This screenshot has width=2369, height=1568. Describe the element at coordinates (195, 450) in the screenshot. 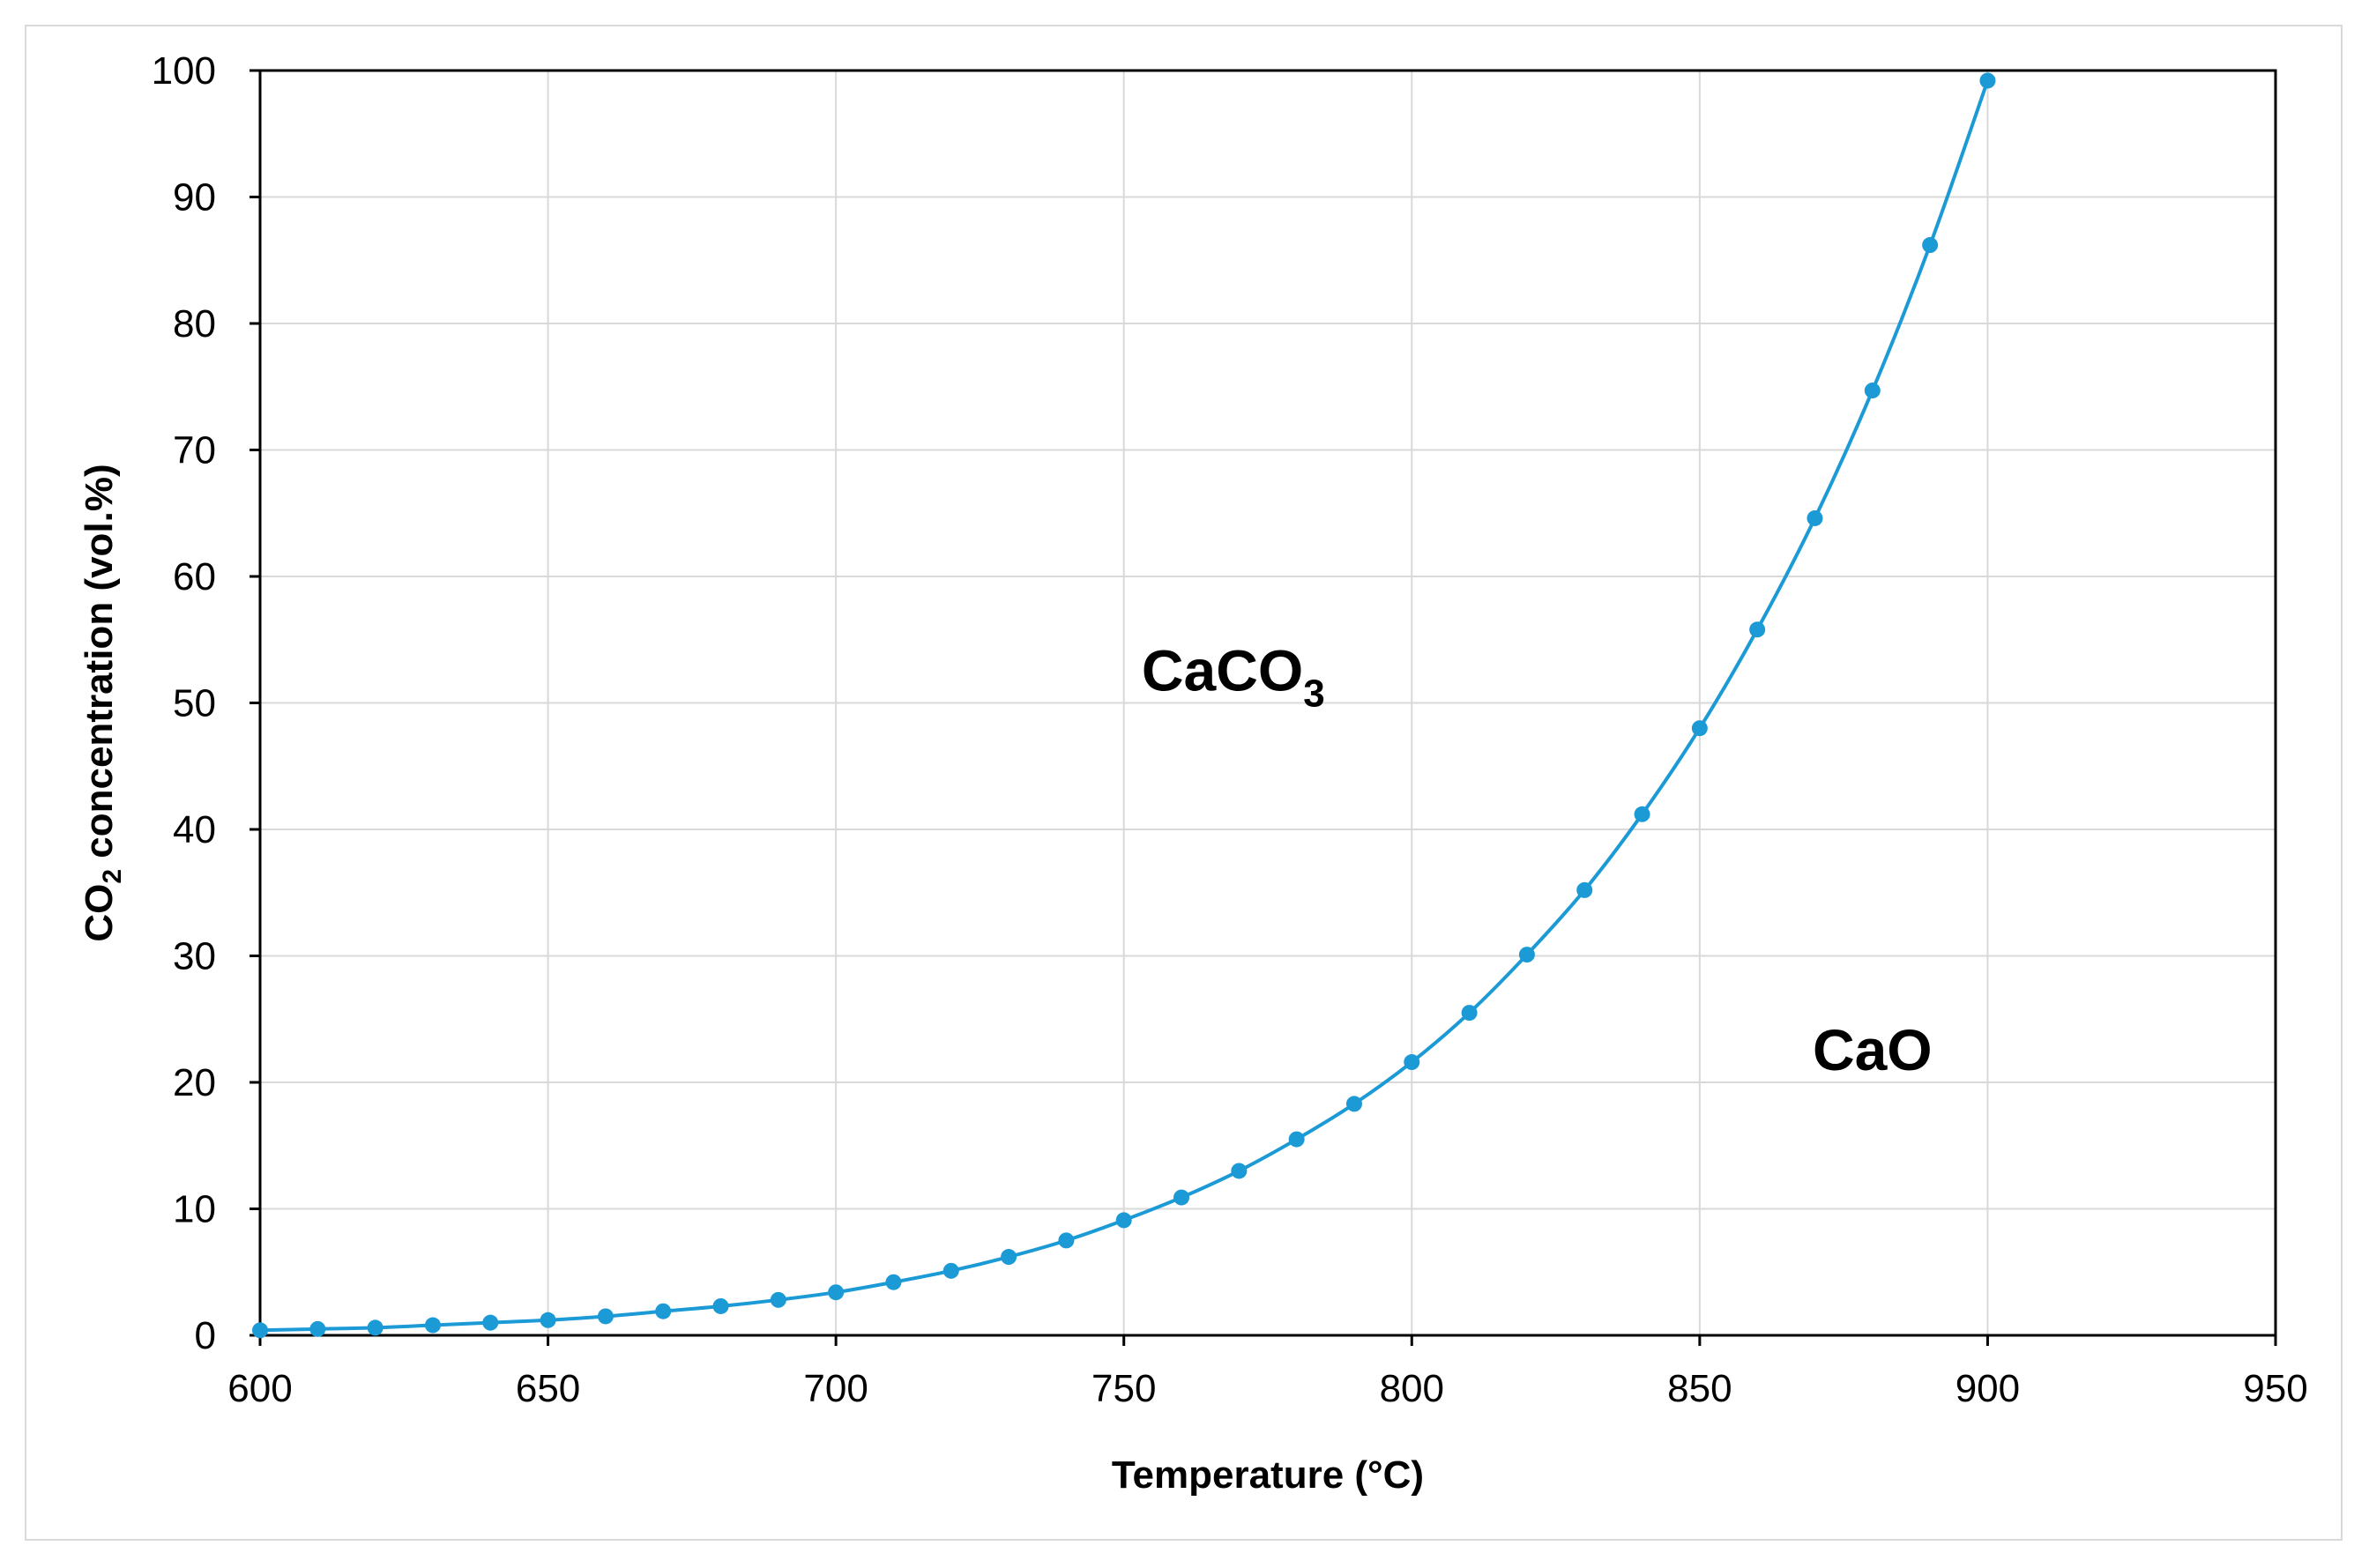

I see `y-tick-label: 70` at that location.